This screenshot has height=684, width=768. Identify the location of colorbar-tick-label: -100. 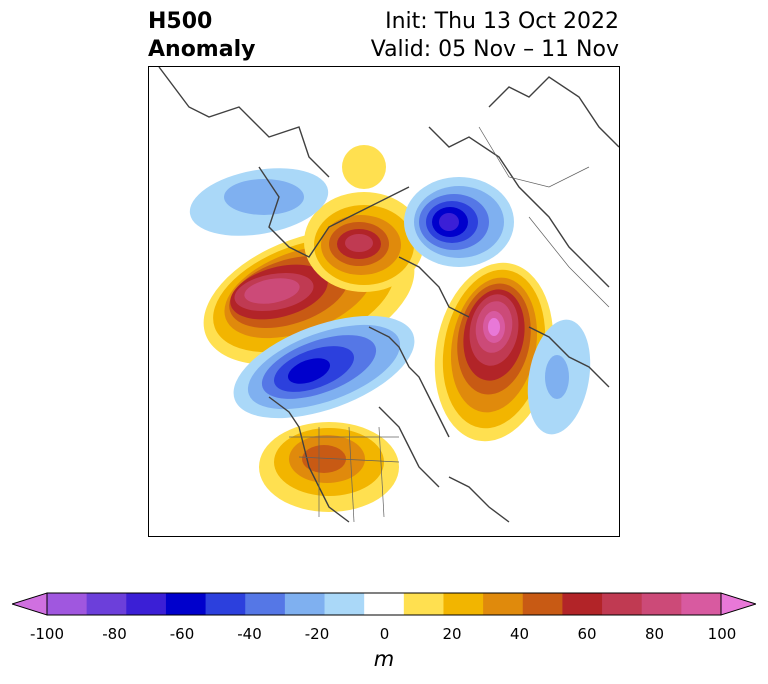
(47, 634).